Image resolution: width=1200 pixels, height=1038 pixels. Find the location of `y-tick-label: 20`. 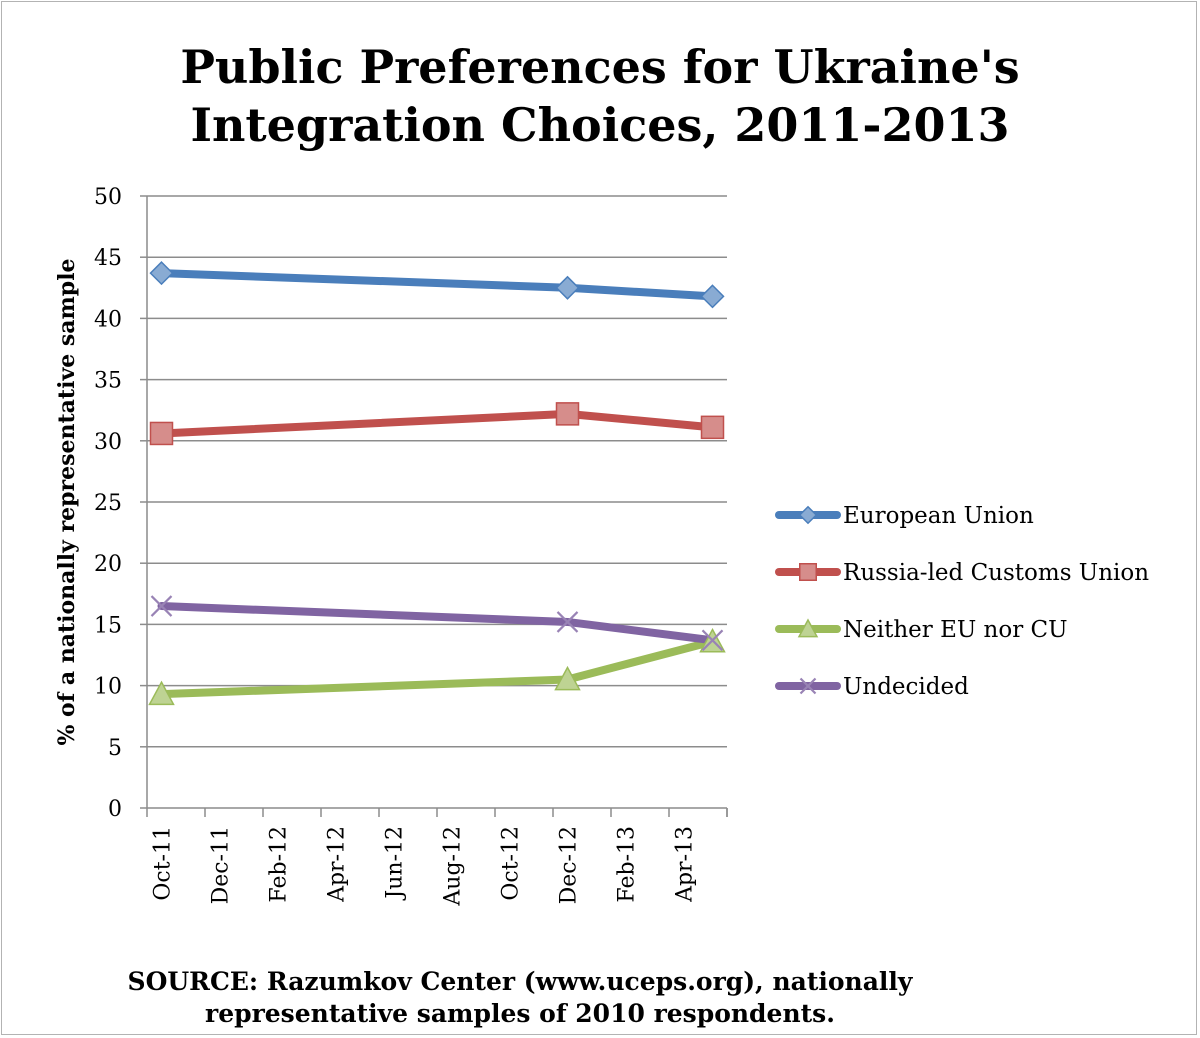

y-tick-label: 20 is located at coordinates (108, 564).